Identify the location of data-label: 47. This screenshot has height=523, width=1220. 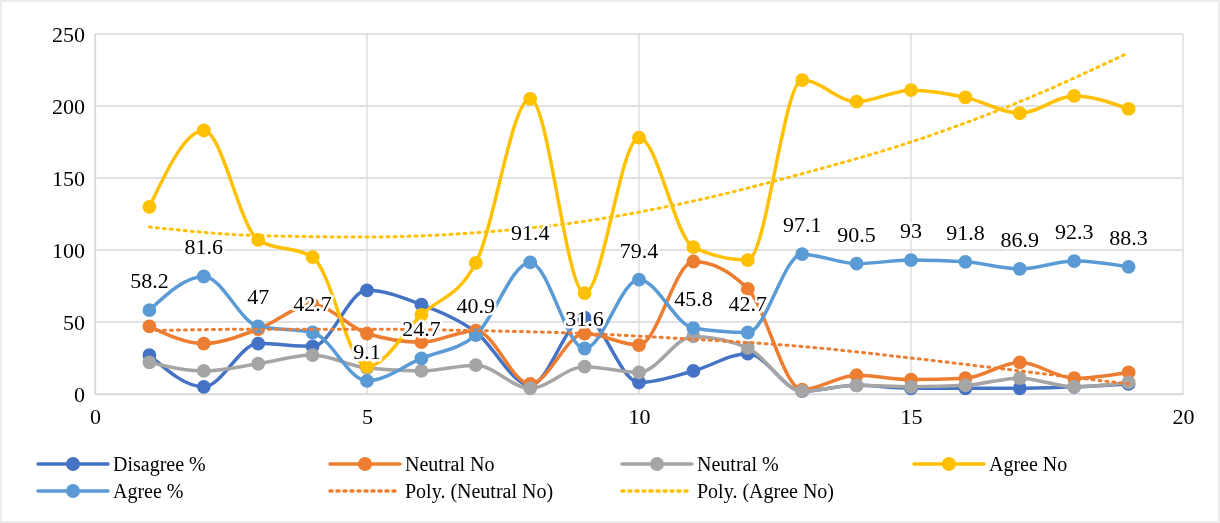
(258, 297).